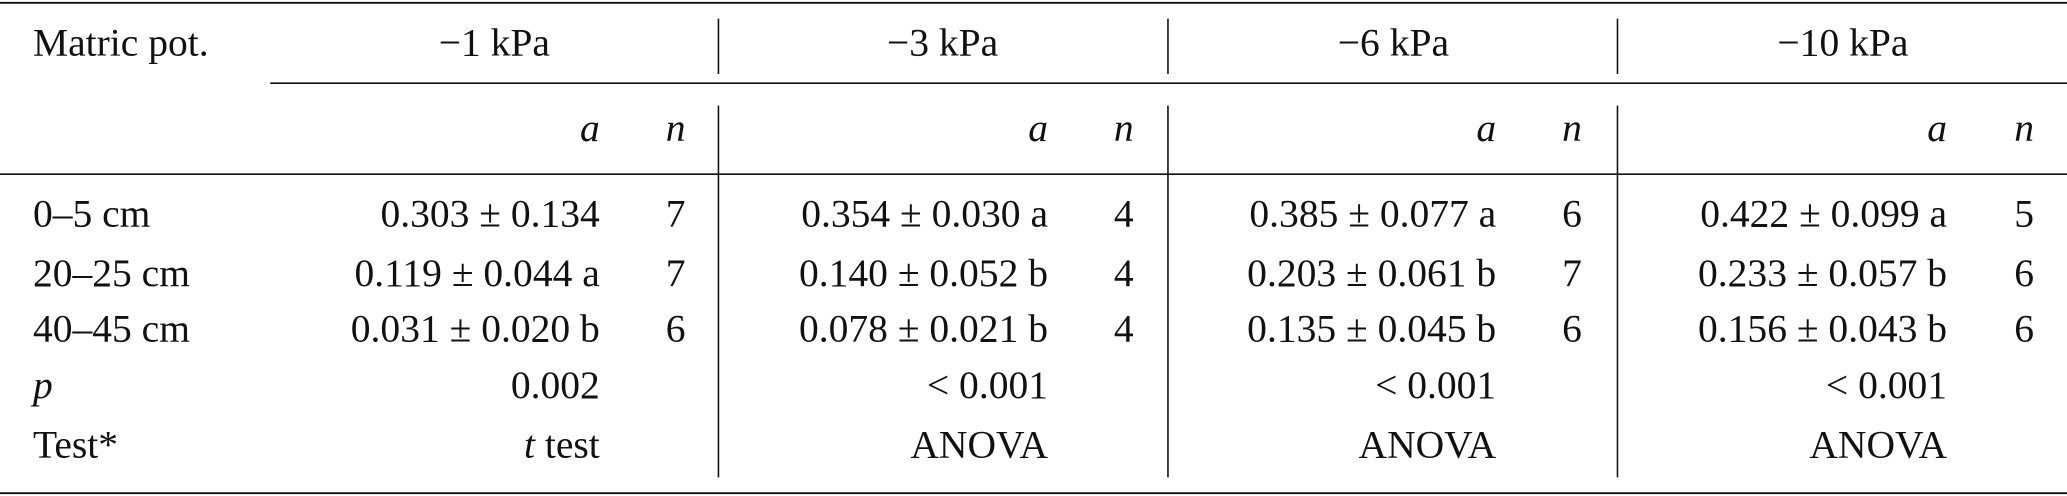  Describe the element at coordinates (924, 214) in the screenshot. I see `cell-value: 0.354 ± 0.030 a` at that location.